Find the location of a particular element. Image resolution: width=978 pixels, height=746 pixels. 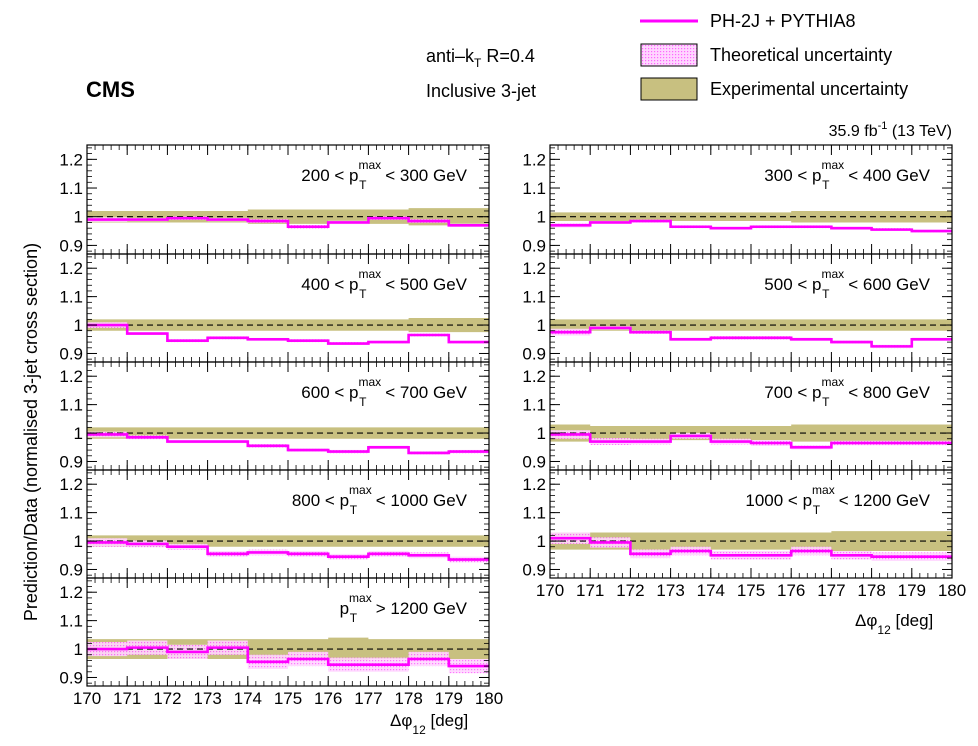

panel-pt-range-label: 700 < pmax T < 800 GeV is located at coordinates (847, 392).